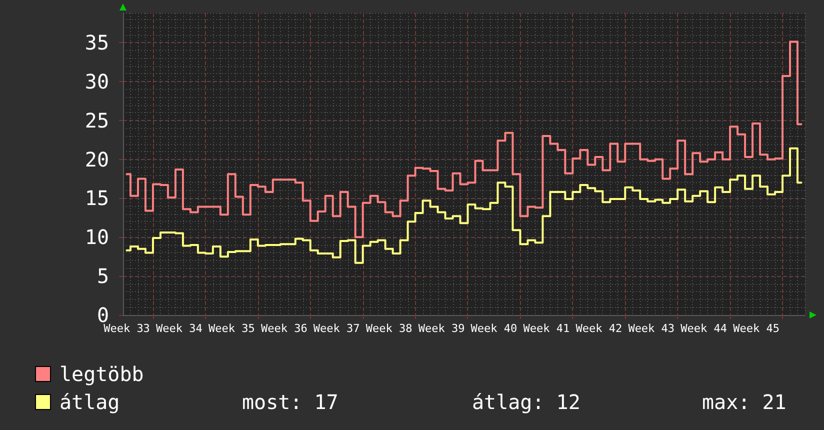 This screenshot has height=430, width=824. I want to click on y-tick-label: 25, so click(96, 120).